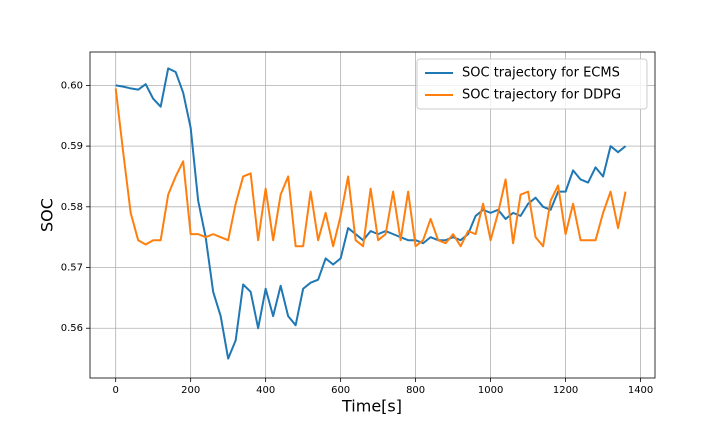 This screenshot has height=436, width=720. Describe the element at coordinates (532, 84) in the screenshot. I see `legend-box` at that location.